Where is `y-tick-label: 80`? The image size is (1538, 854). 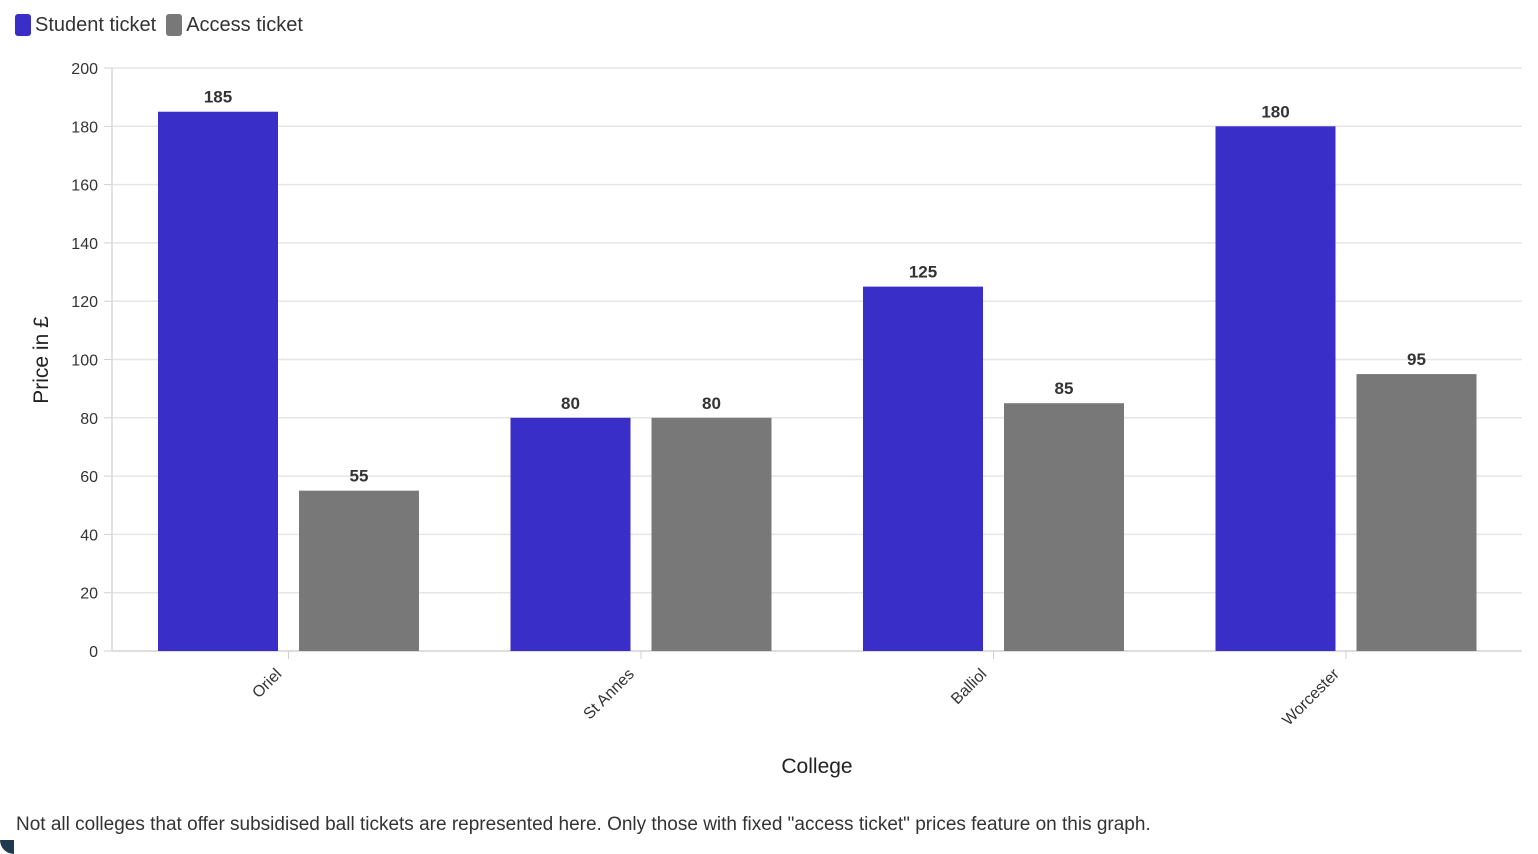
y-tick-label: 80 is located at coordinates (89, 419).